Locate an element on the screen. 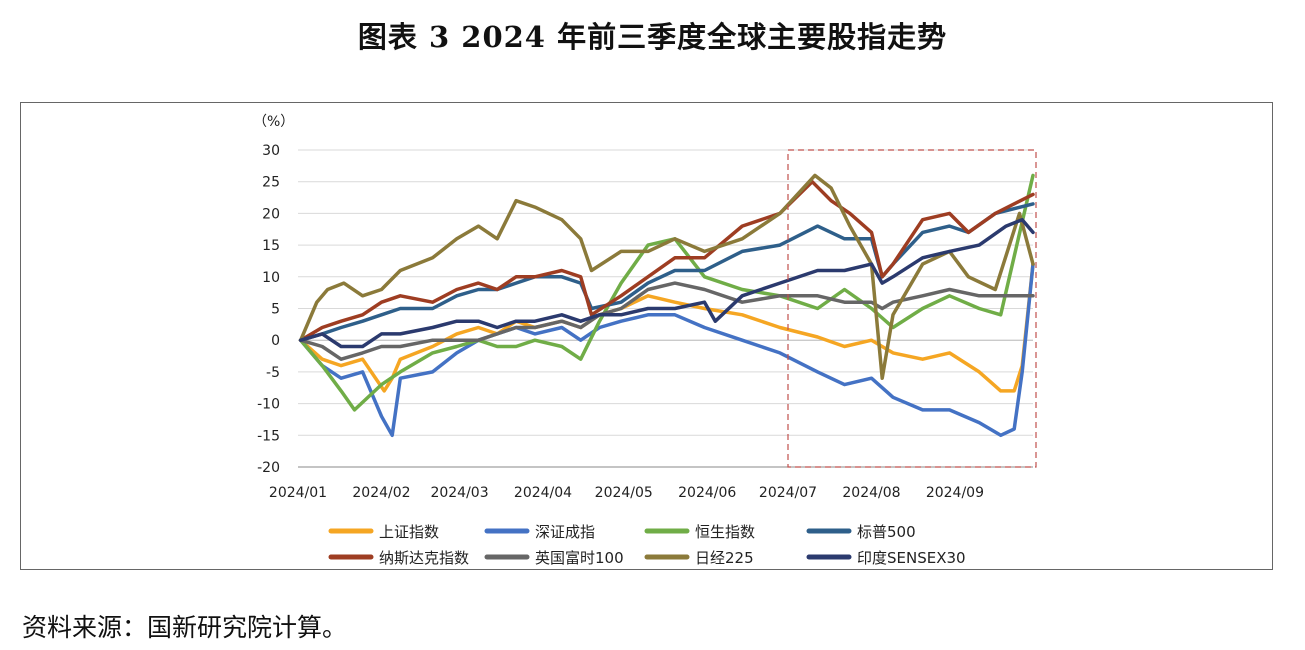  y-unit-label: （%） is located at coordinates (273, 122).